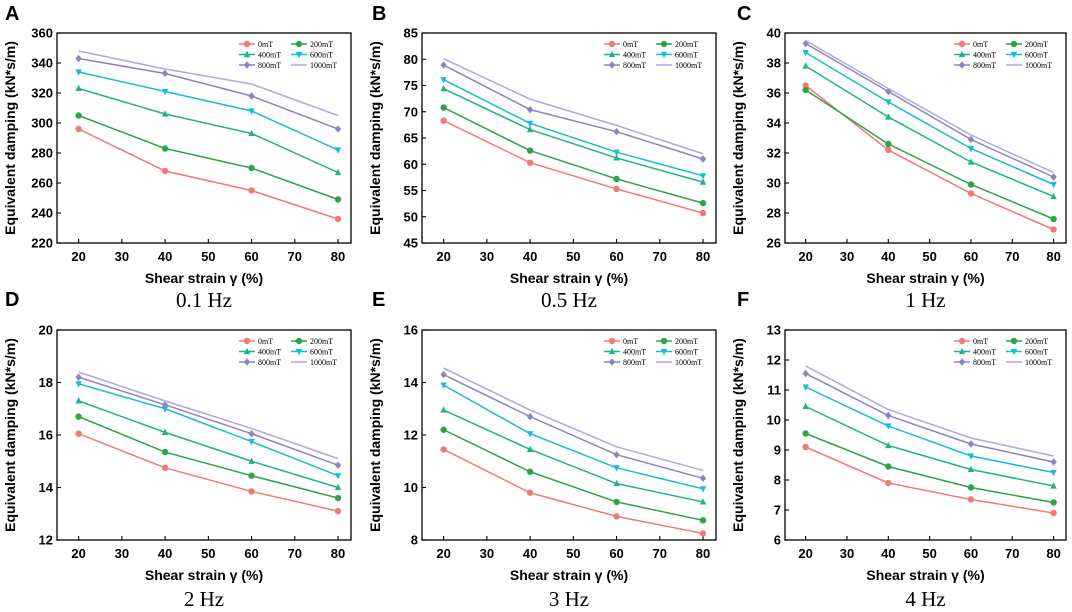 The width and height of the screenshot is (1072, 612). I want to click on y-tick-label: 11, so click(774, 390).